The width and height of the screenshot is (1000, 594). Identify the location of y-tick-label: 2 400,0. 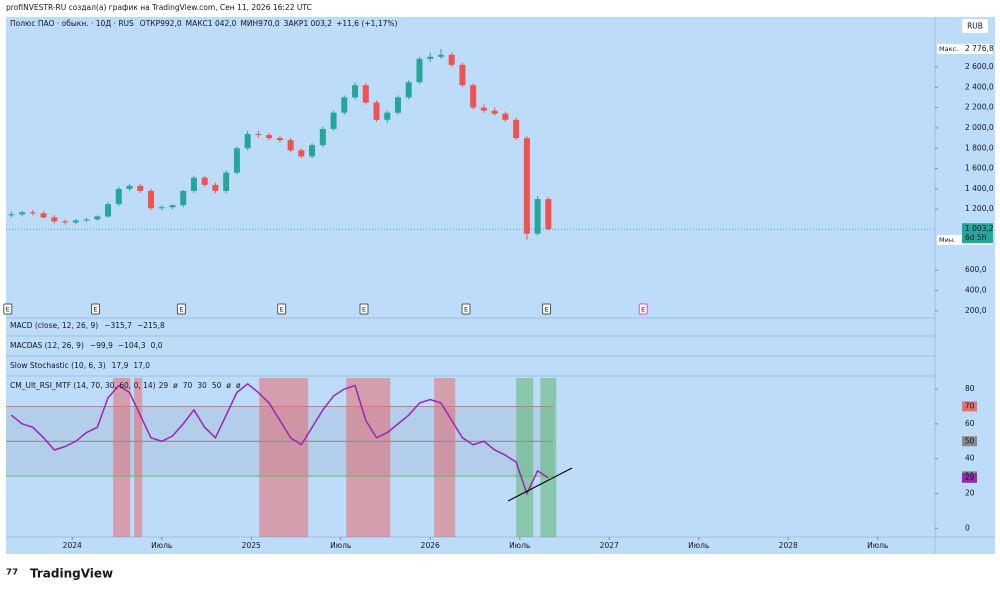
(979, 86).